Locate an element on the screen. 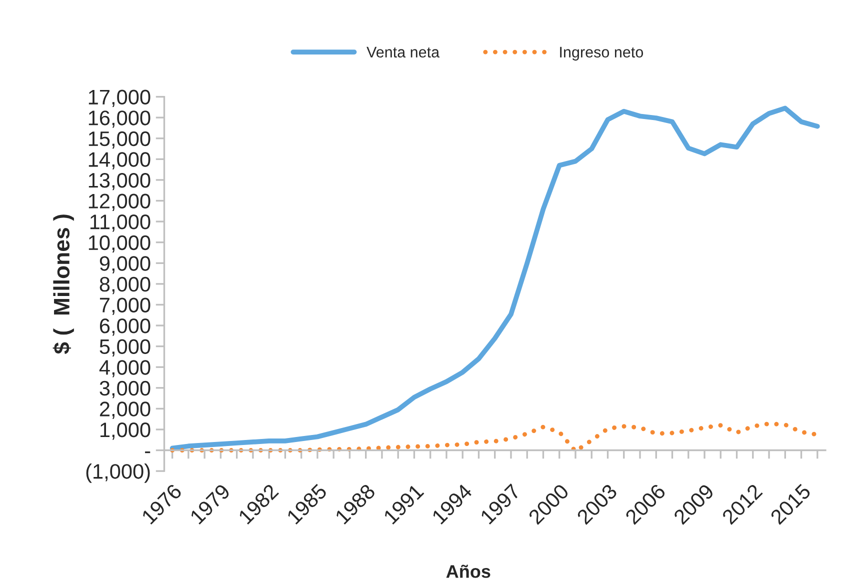 Image resolution: width=851 pixels, height=583 pixels. x-axis-title: Años is located at coordinates (468, 571).